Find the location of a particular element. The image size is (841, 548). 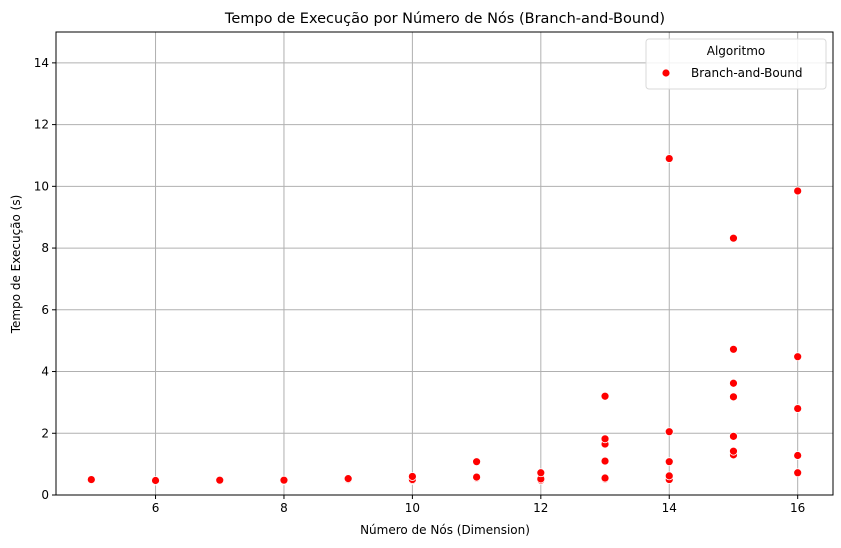

x-axis-ticks: 6 8 10 12 14 16 is located at coordinates (478, 505).